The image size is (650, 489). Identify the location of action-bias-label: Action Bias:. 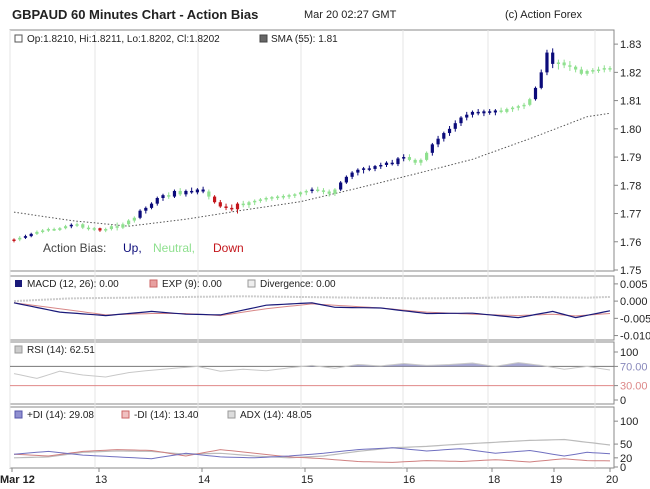
(74, 248).